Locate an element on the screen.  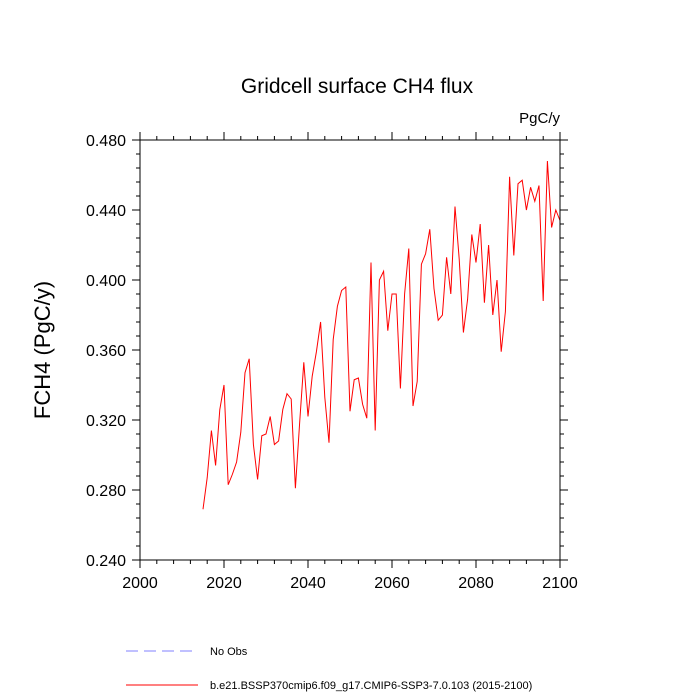
y-tick-label: 0.480 is located at coordinates (106, 141).